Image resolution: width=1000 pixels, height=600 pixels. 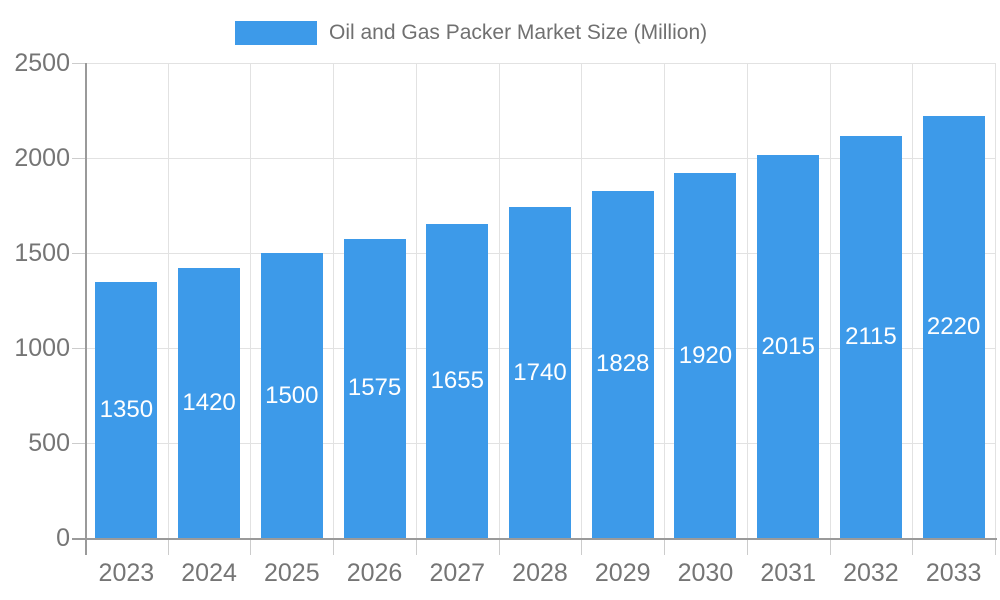 What do you see at coordinates (540, 573) in the screenshot?
I see `x-tick-label: 2028` at bounding box center [540, 573].